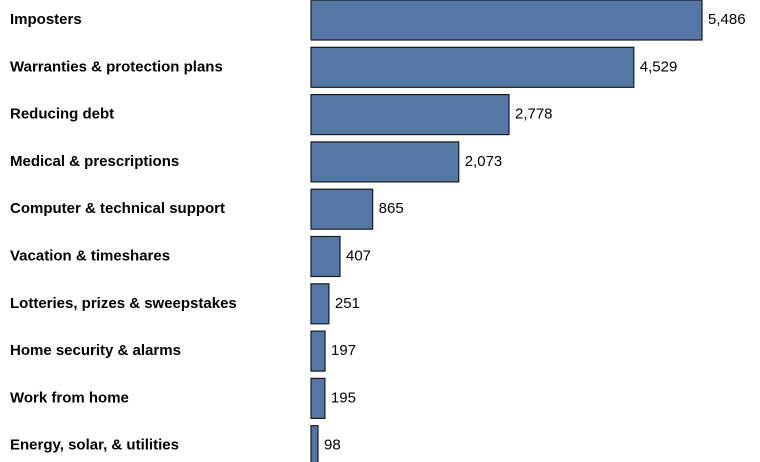  What do you see at coordinates (123, 303) in the screenshot?
I see `category-label: Lotteries, prizes & sweepstakes` at bounding box center [123, 303].